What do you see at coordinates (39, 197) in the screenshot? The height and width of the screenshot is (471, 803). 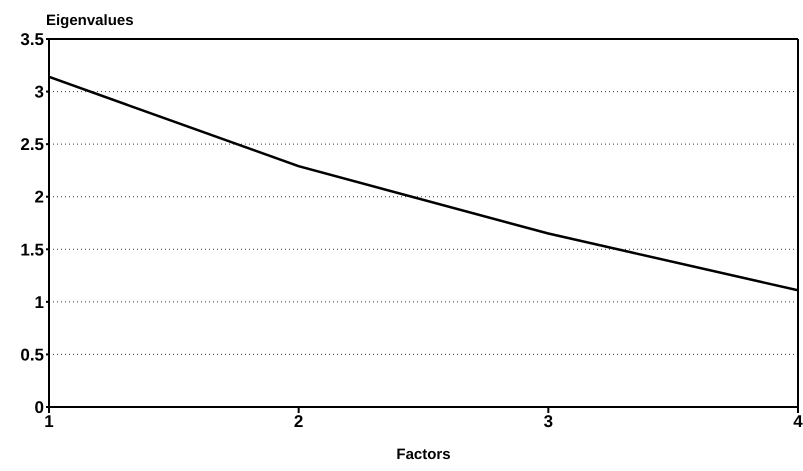 I see `y-tick-label: 2` at bounding box center [39, 197].